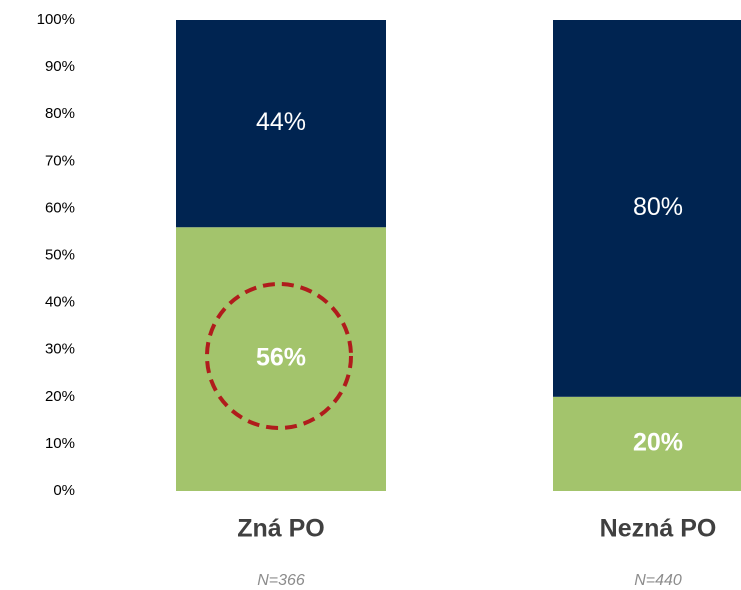  Describe the element at coordinates (281, 580) in the screenshot. I see `sample-size: N=366` at that location.